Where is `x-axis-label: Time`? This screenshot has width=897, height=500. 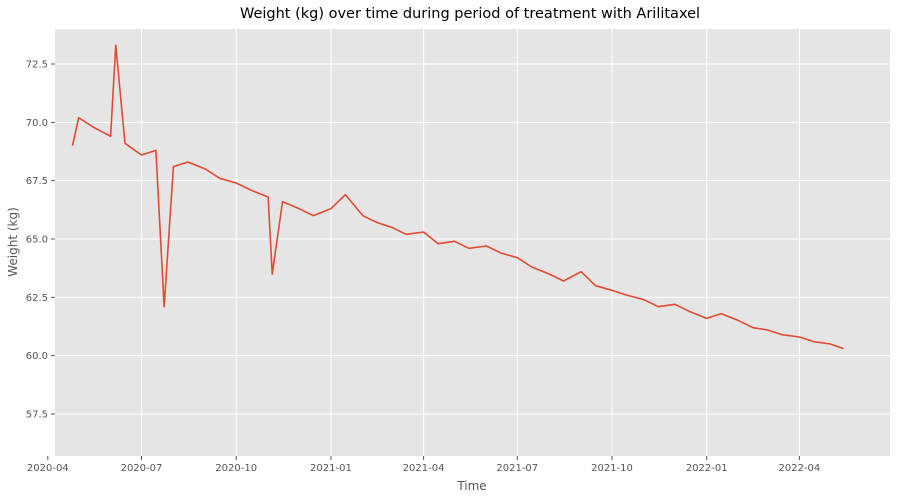 x-axis-label: Time is located at coordinates (471, 486).